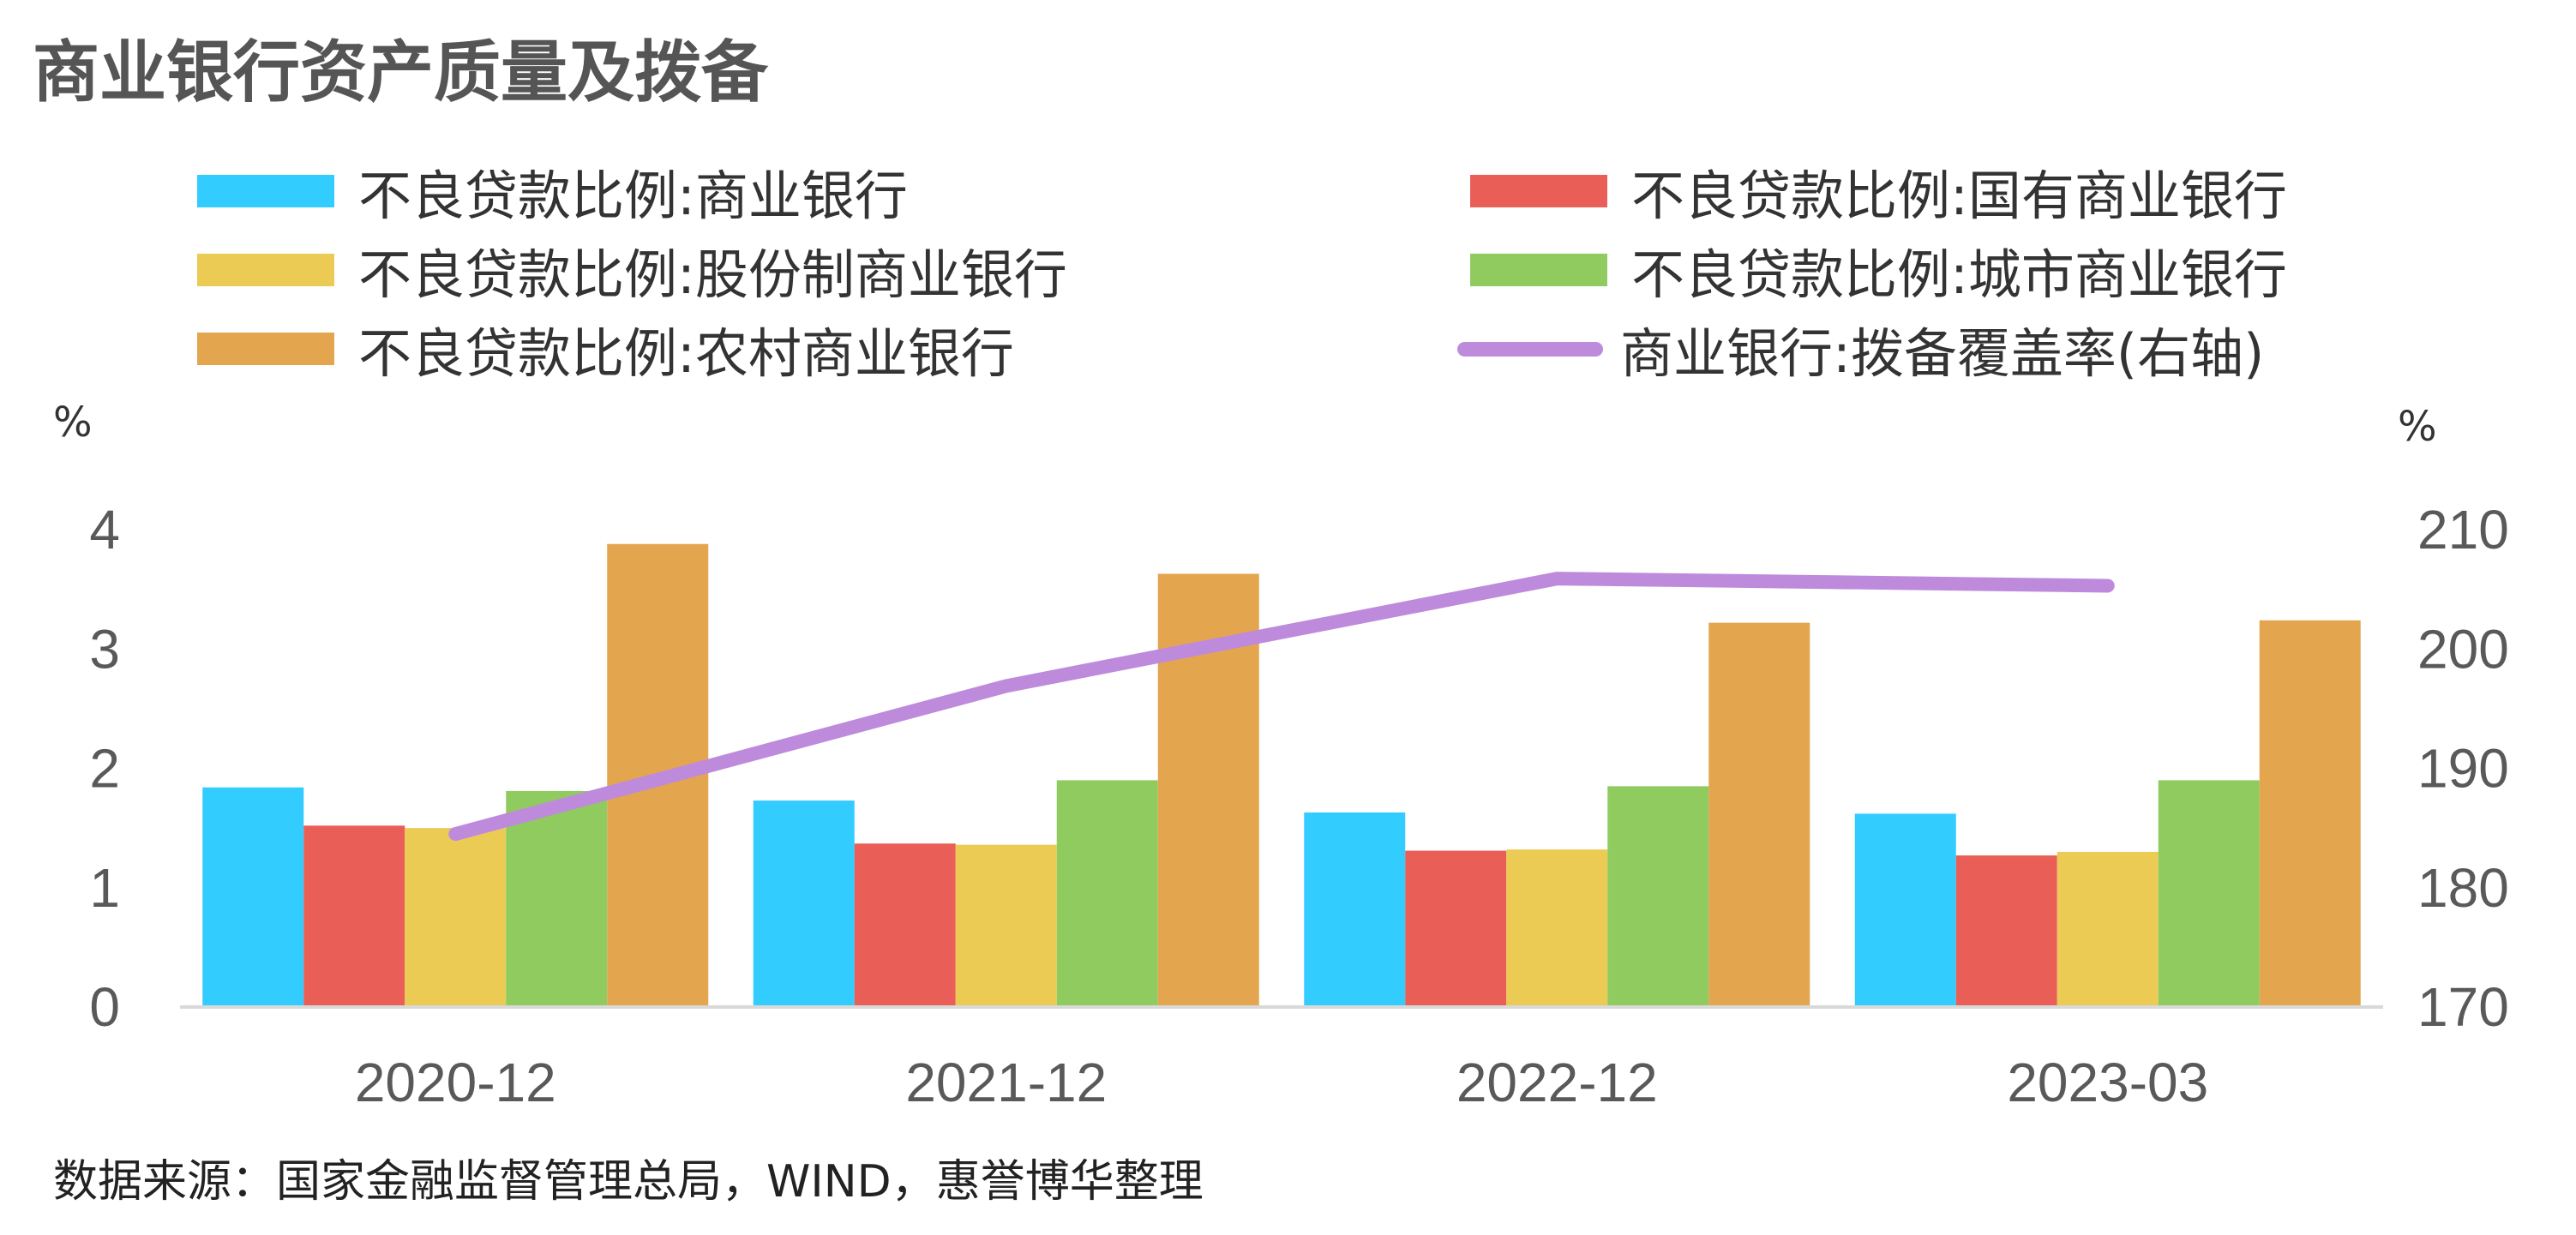 The height and width of the screenshot is (1235, 2576). I want to click on y-tick-label: 1, so click(104, 888).